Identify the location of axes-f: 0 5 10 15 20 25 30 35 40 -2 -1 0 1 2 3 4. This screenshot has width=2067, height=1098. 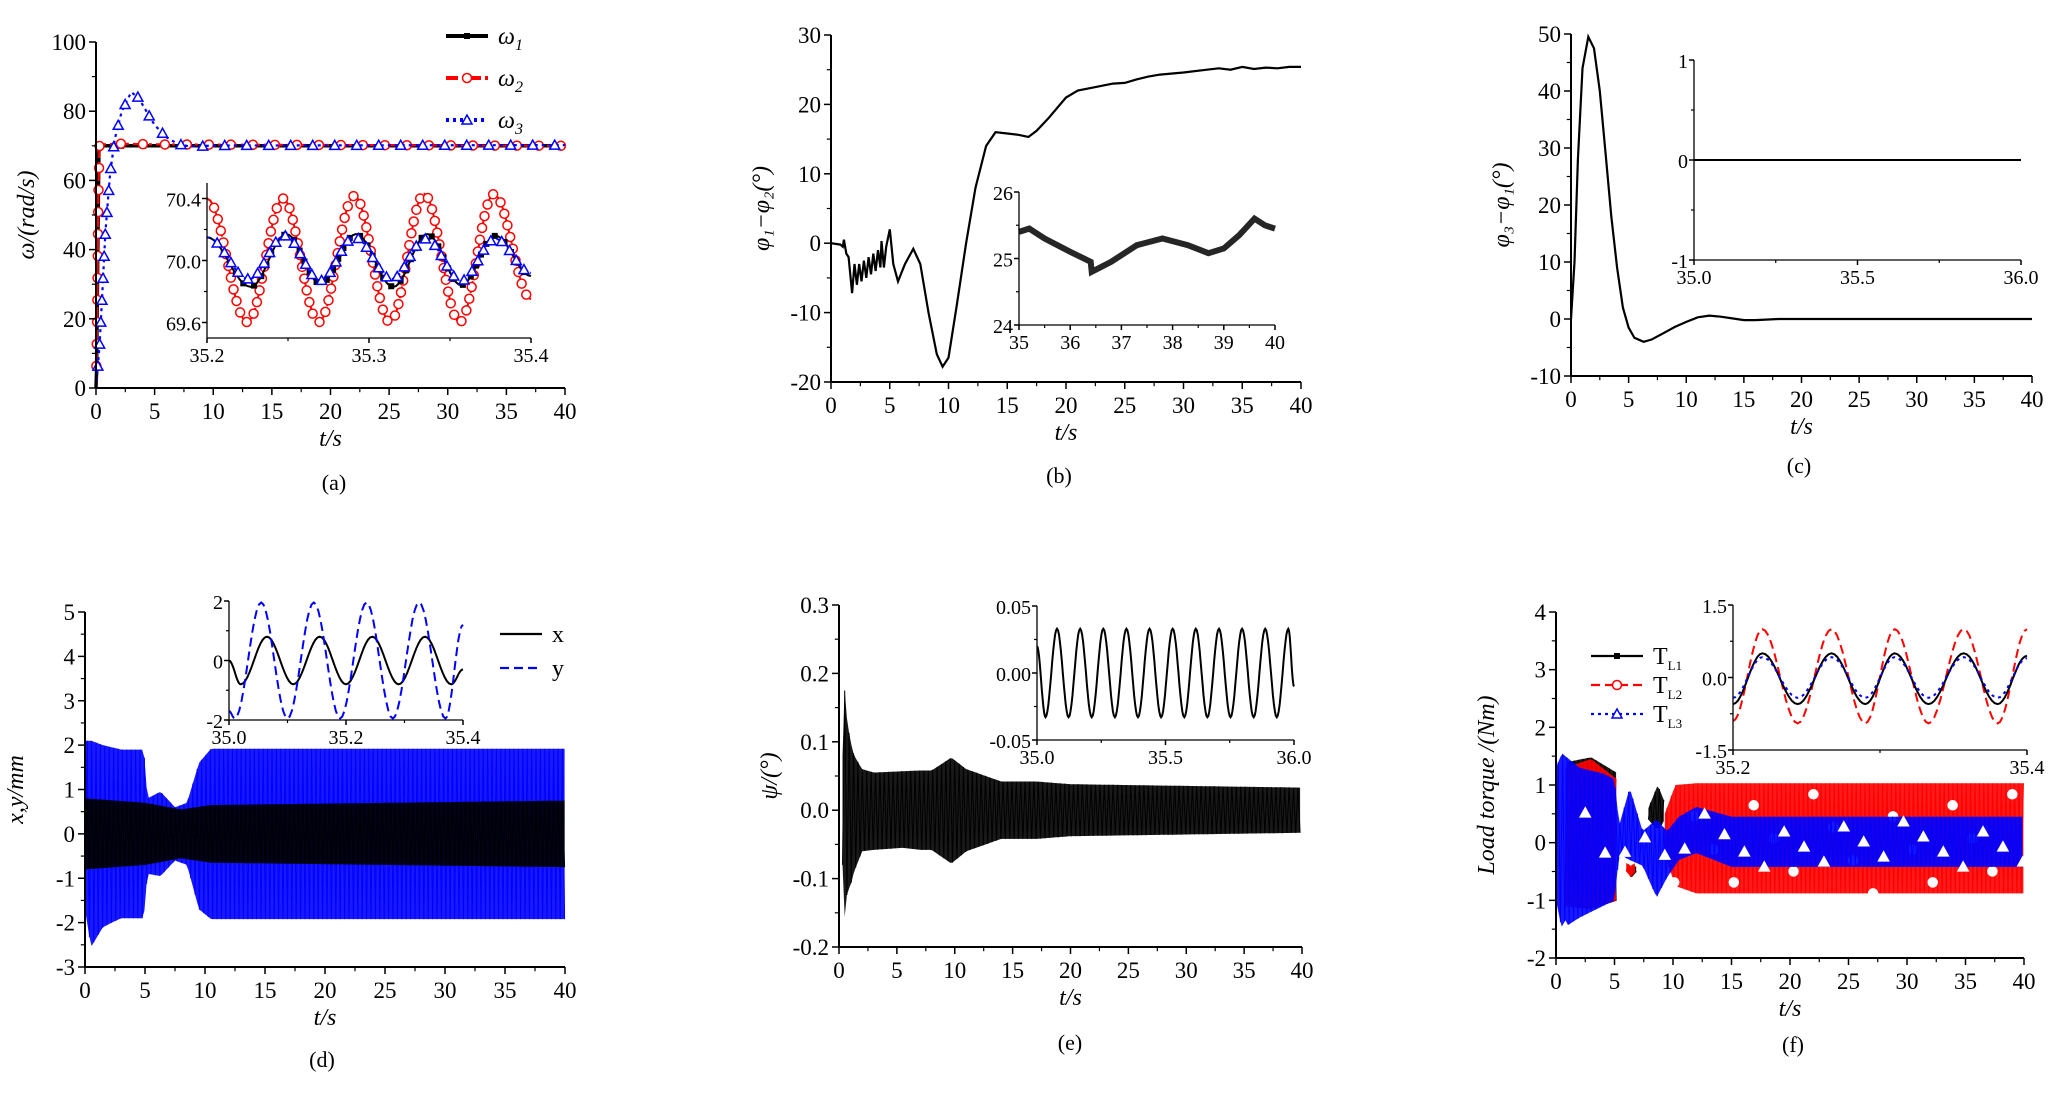
(1781, 797).